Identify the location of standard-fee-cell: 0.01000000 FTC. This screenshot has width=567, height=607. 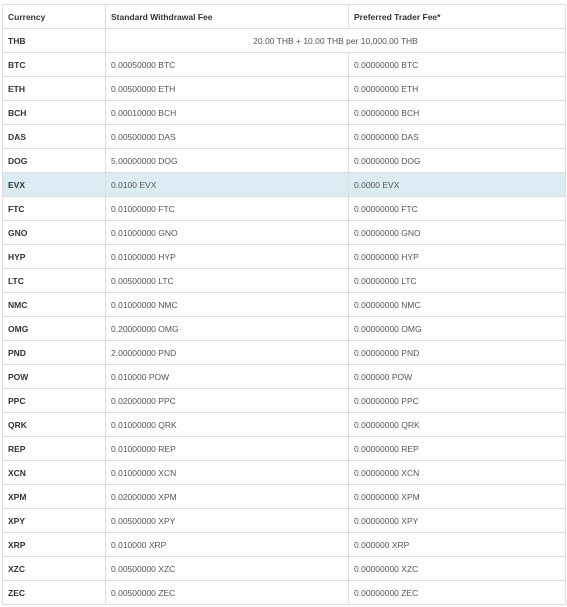
(227, 208).